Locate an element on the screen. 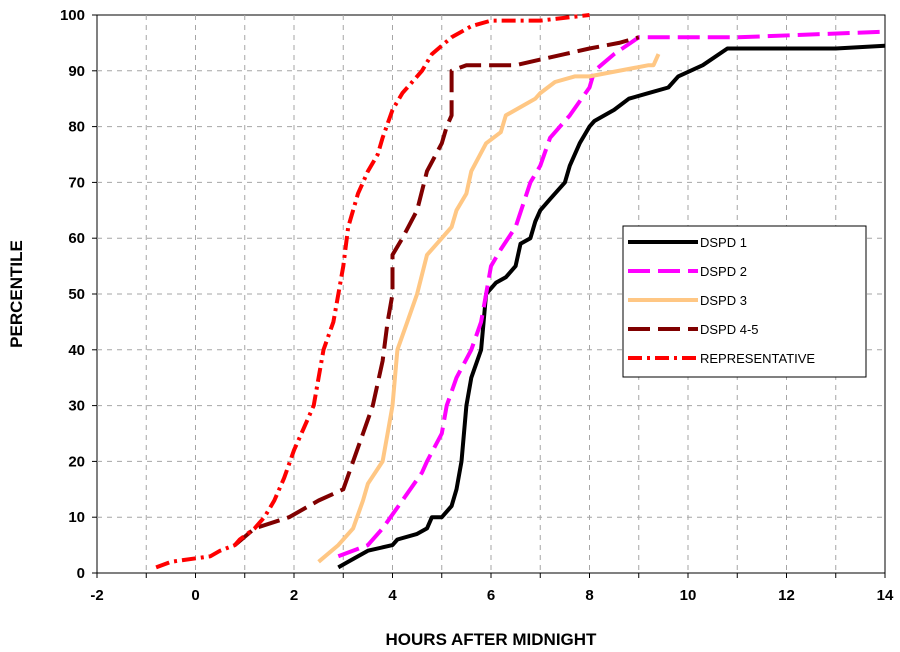 This screenshot has height=652, width=900. y-tick-label: 40 is located at coordinates (76, 350).